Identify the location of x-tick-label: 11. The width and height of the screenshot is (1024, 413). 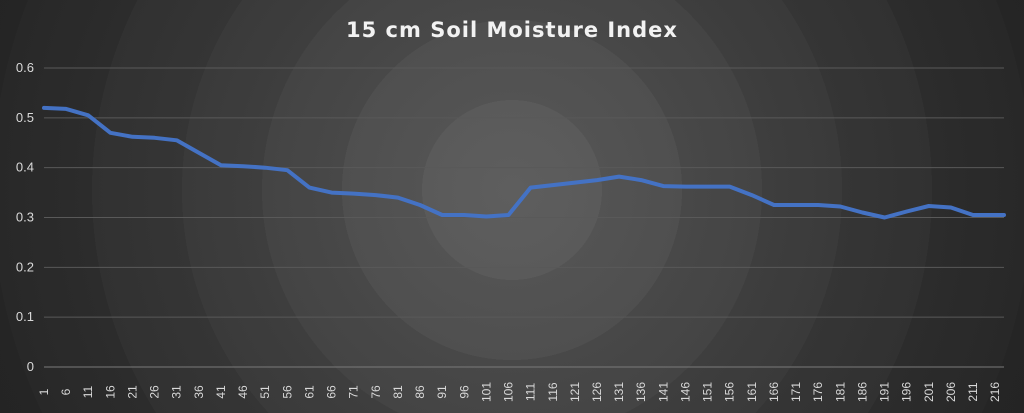
(88, 391).